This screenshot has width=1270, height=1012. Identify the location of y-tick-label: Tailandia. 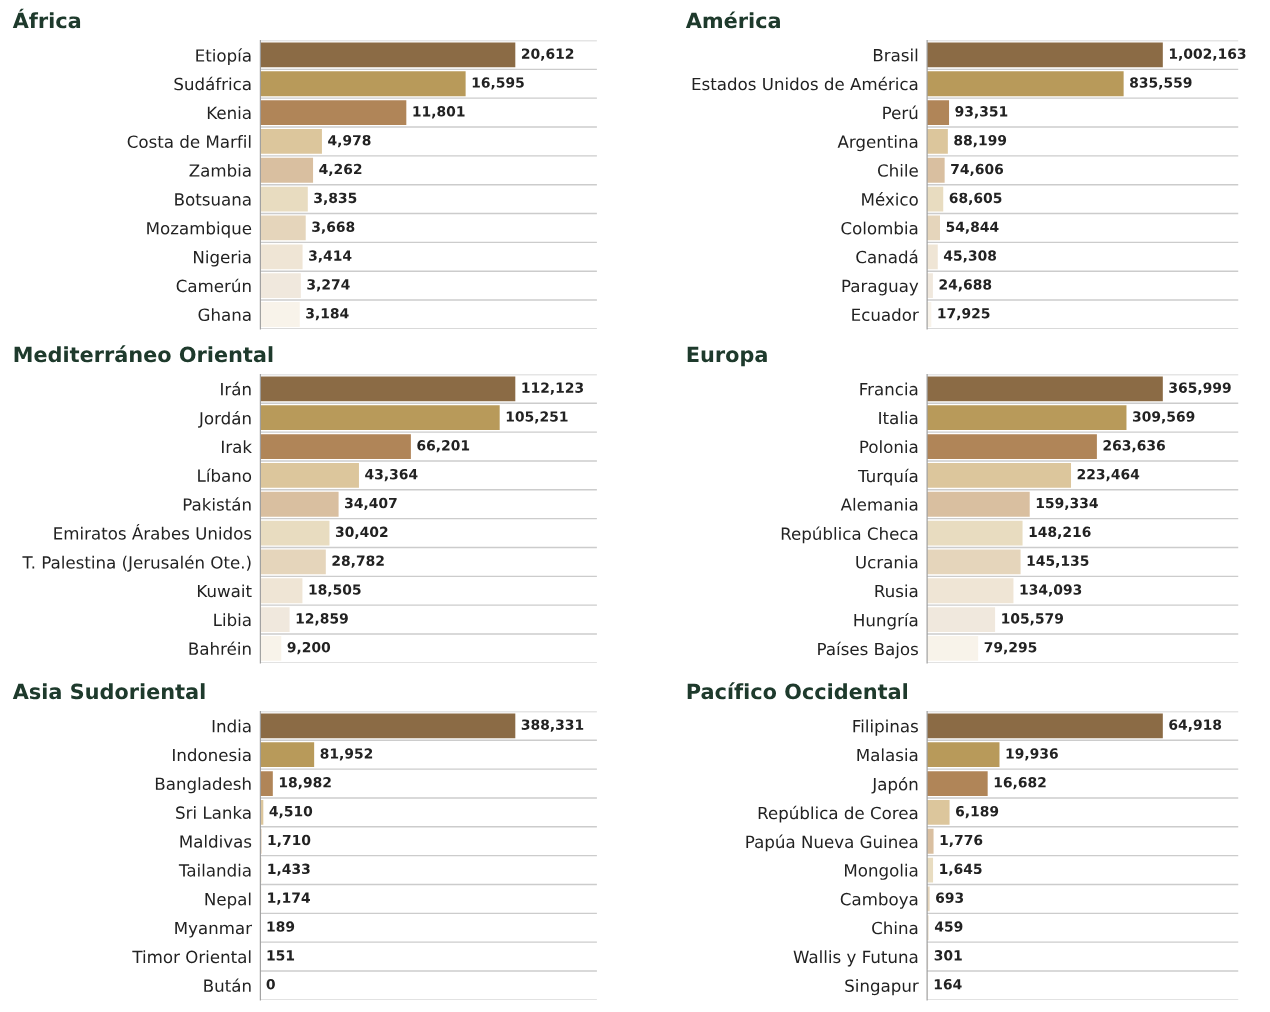
(214, 870).